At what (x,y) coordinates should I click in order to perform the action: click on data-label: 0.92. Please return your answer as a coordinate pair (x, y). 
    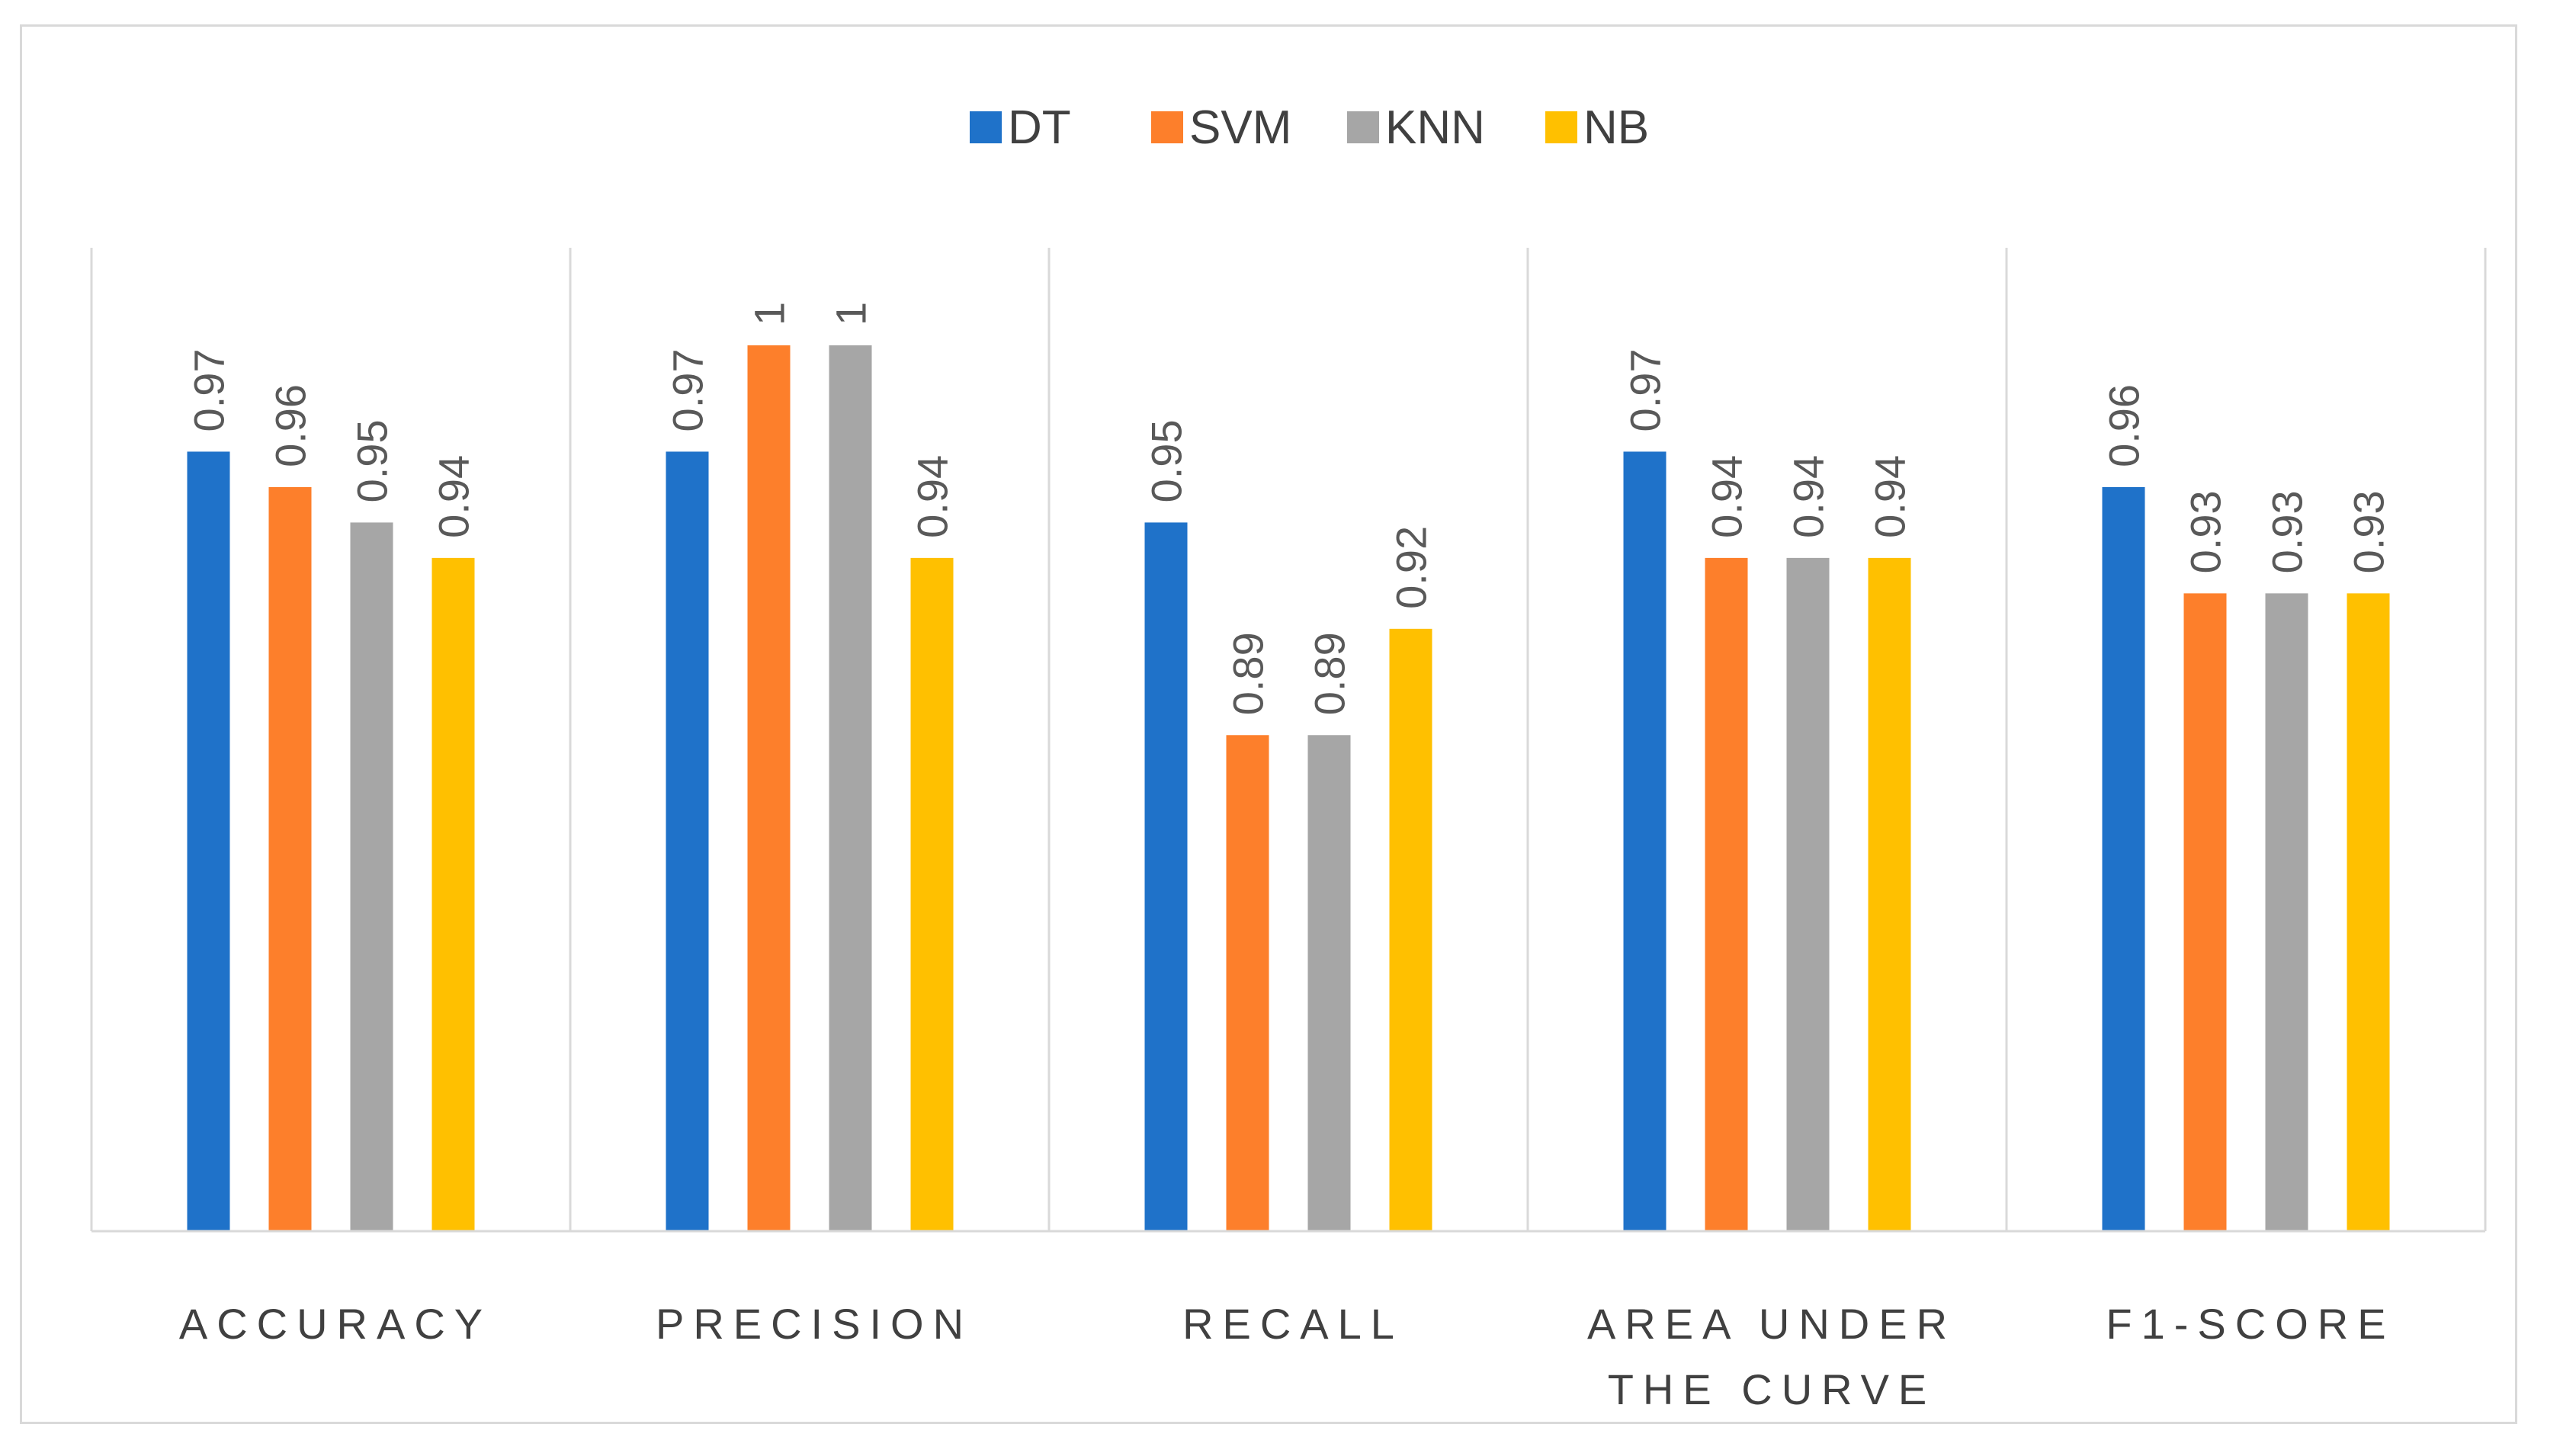
    Looking at the image, I should click on (1411, 567).